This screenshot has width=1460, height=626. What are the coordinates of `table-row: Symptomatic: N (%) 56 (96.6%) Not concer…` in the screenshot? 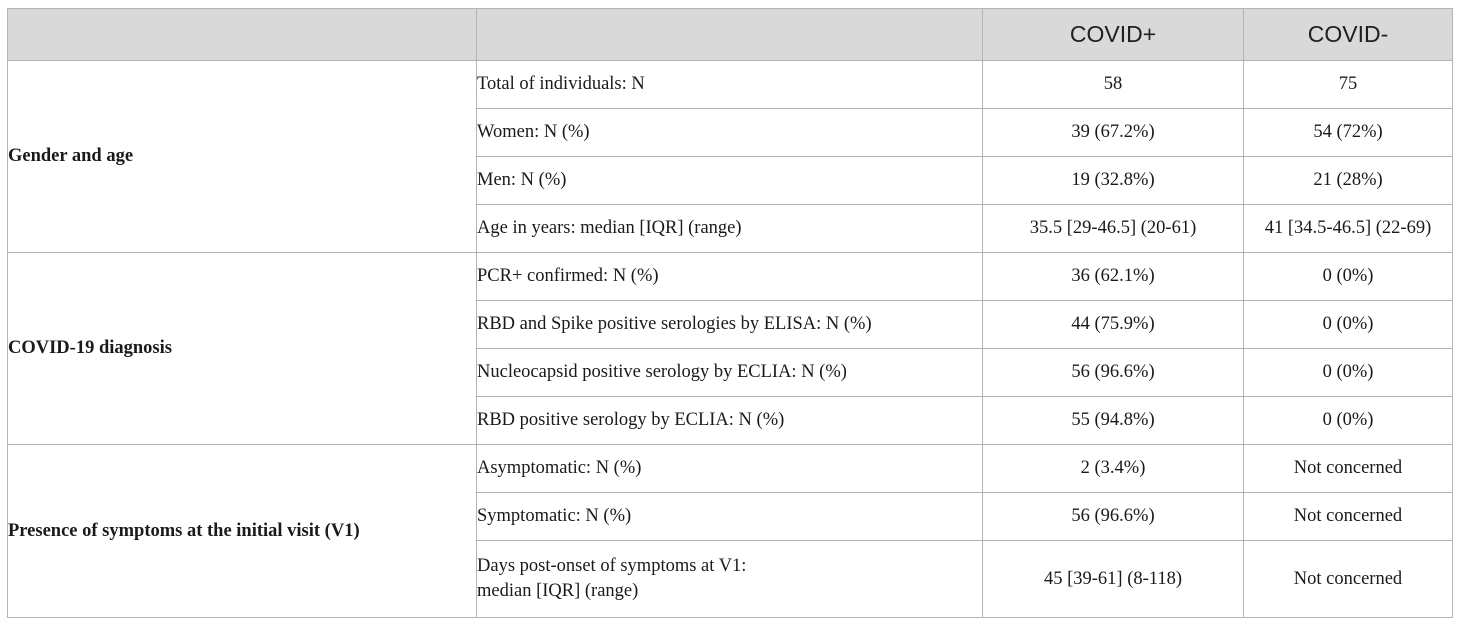 It's located at (730, 516).